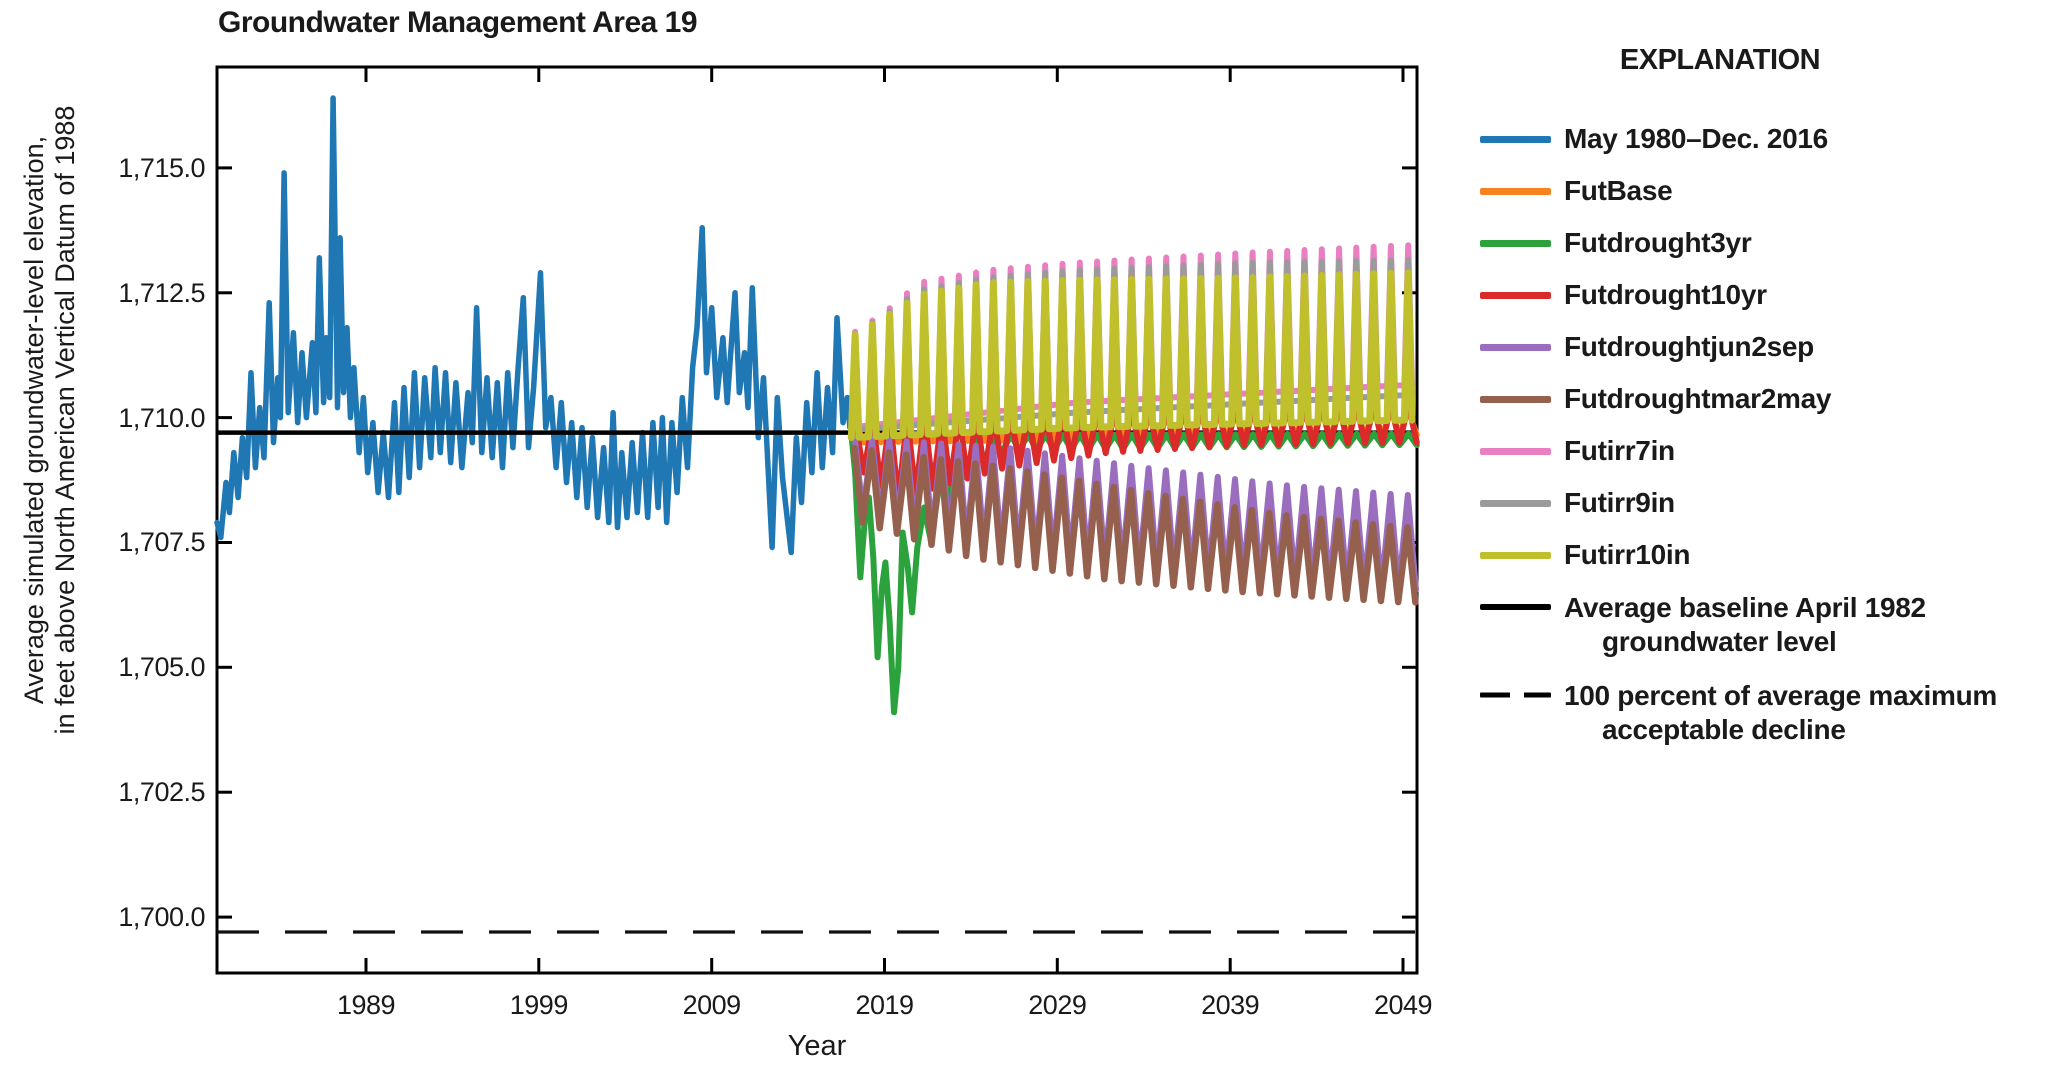 The height and width of the screenshot is (1083, 2062). I want to click on legend-swatch-futdroughtjun2sep, so click(1515, 347).